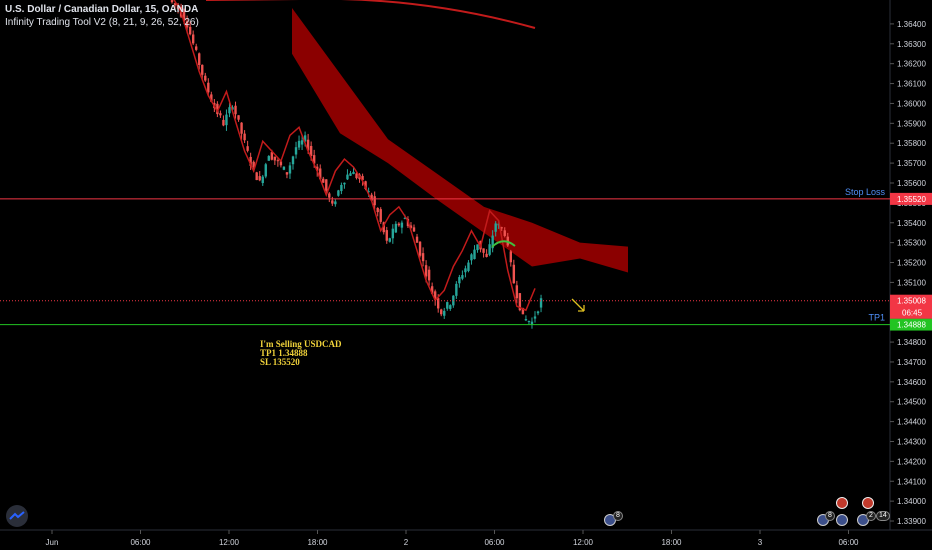 The height and width of the screenshot is (550, 932). I want to click on note-line-1: I'm Selling USDCAD, so click(301, 344).